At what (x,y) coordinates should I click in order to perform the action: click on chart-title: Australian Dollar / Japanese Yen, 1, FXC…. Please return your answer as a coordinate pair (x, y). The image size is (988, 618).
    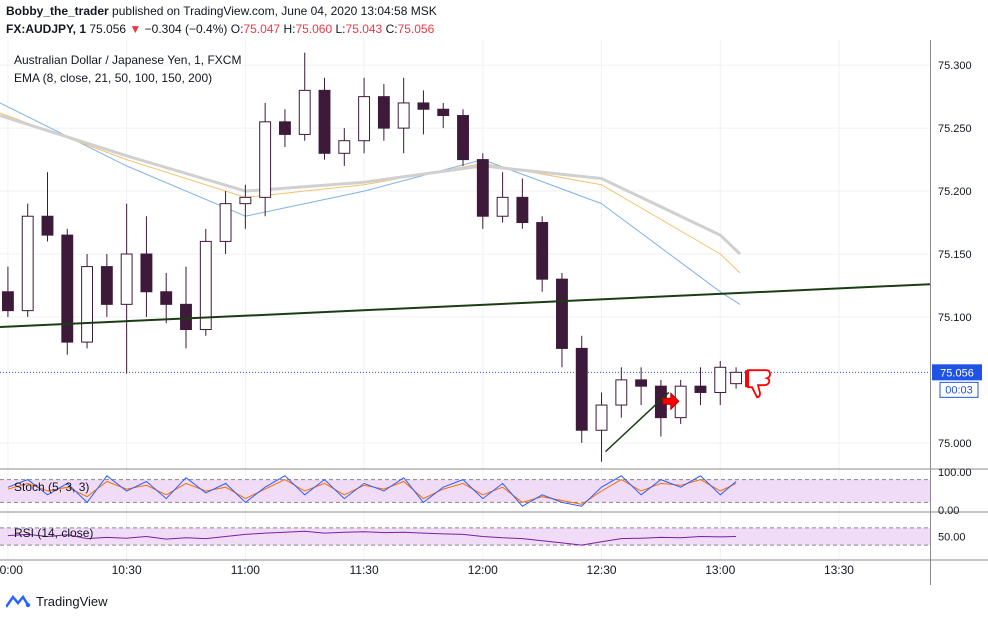
    Looking at the image, I should click on (127, 60).